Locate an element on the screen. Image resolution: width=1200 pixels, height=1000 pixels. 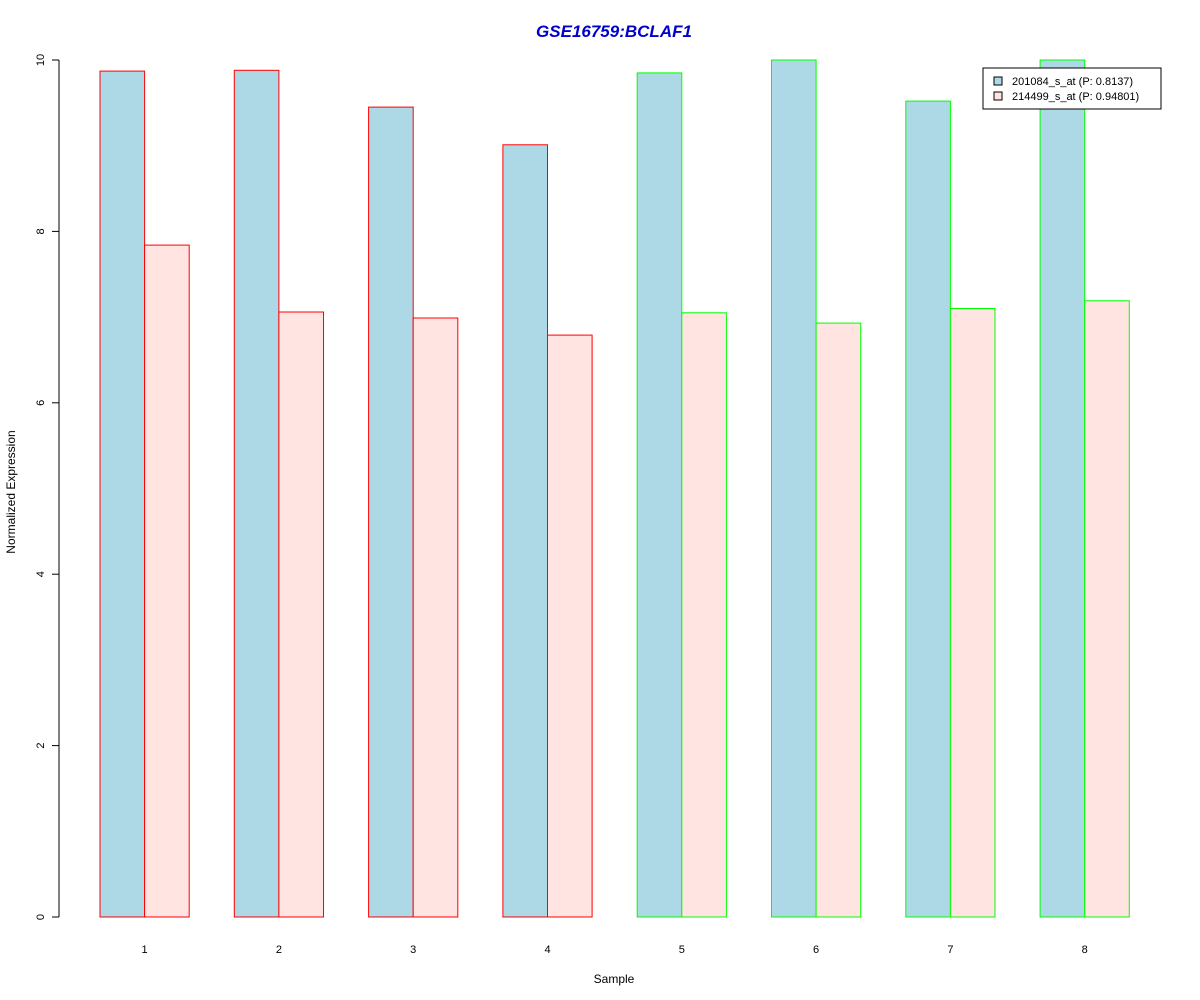
y-tick-label-10: 10 is located at coordinates (41, 60).